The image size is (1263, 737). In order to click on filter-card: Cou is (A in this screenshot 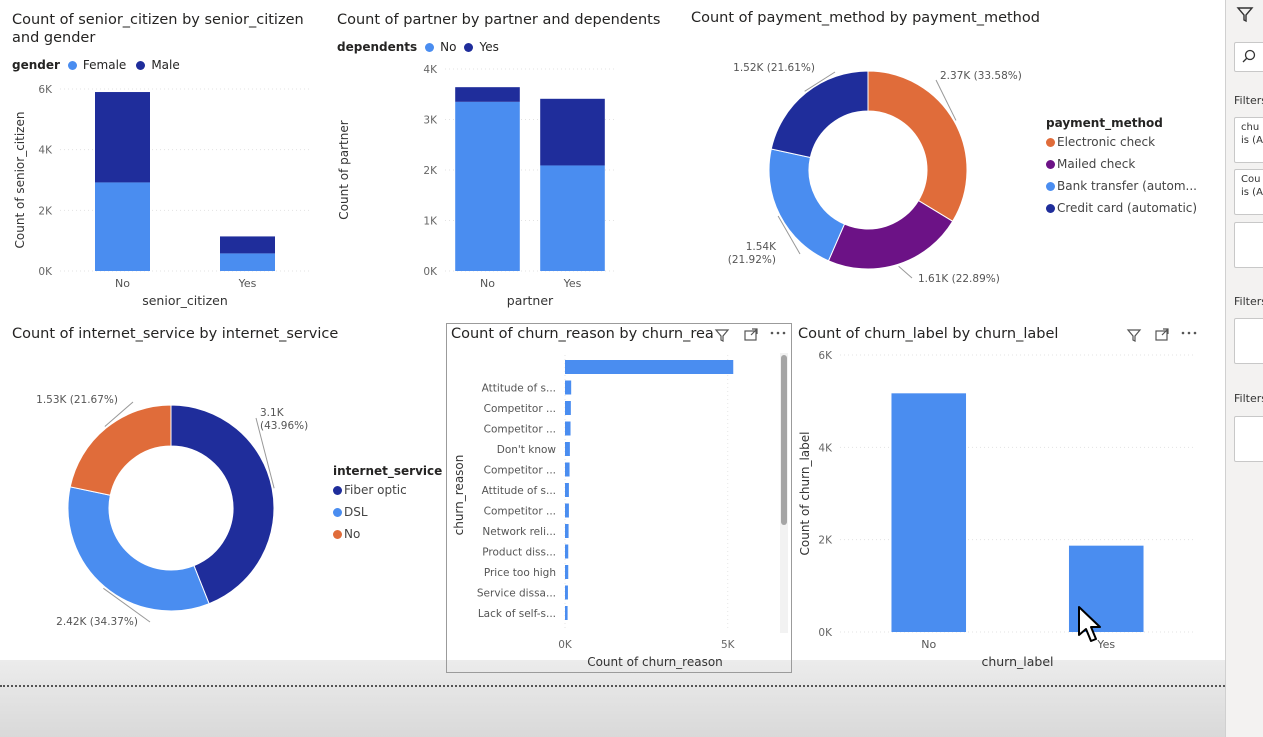, I will do `click(1248, 192)`.